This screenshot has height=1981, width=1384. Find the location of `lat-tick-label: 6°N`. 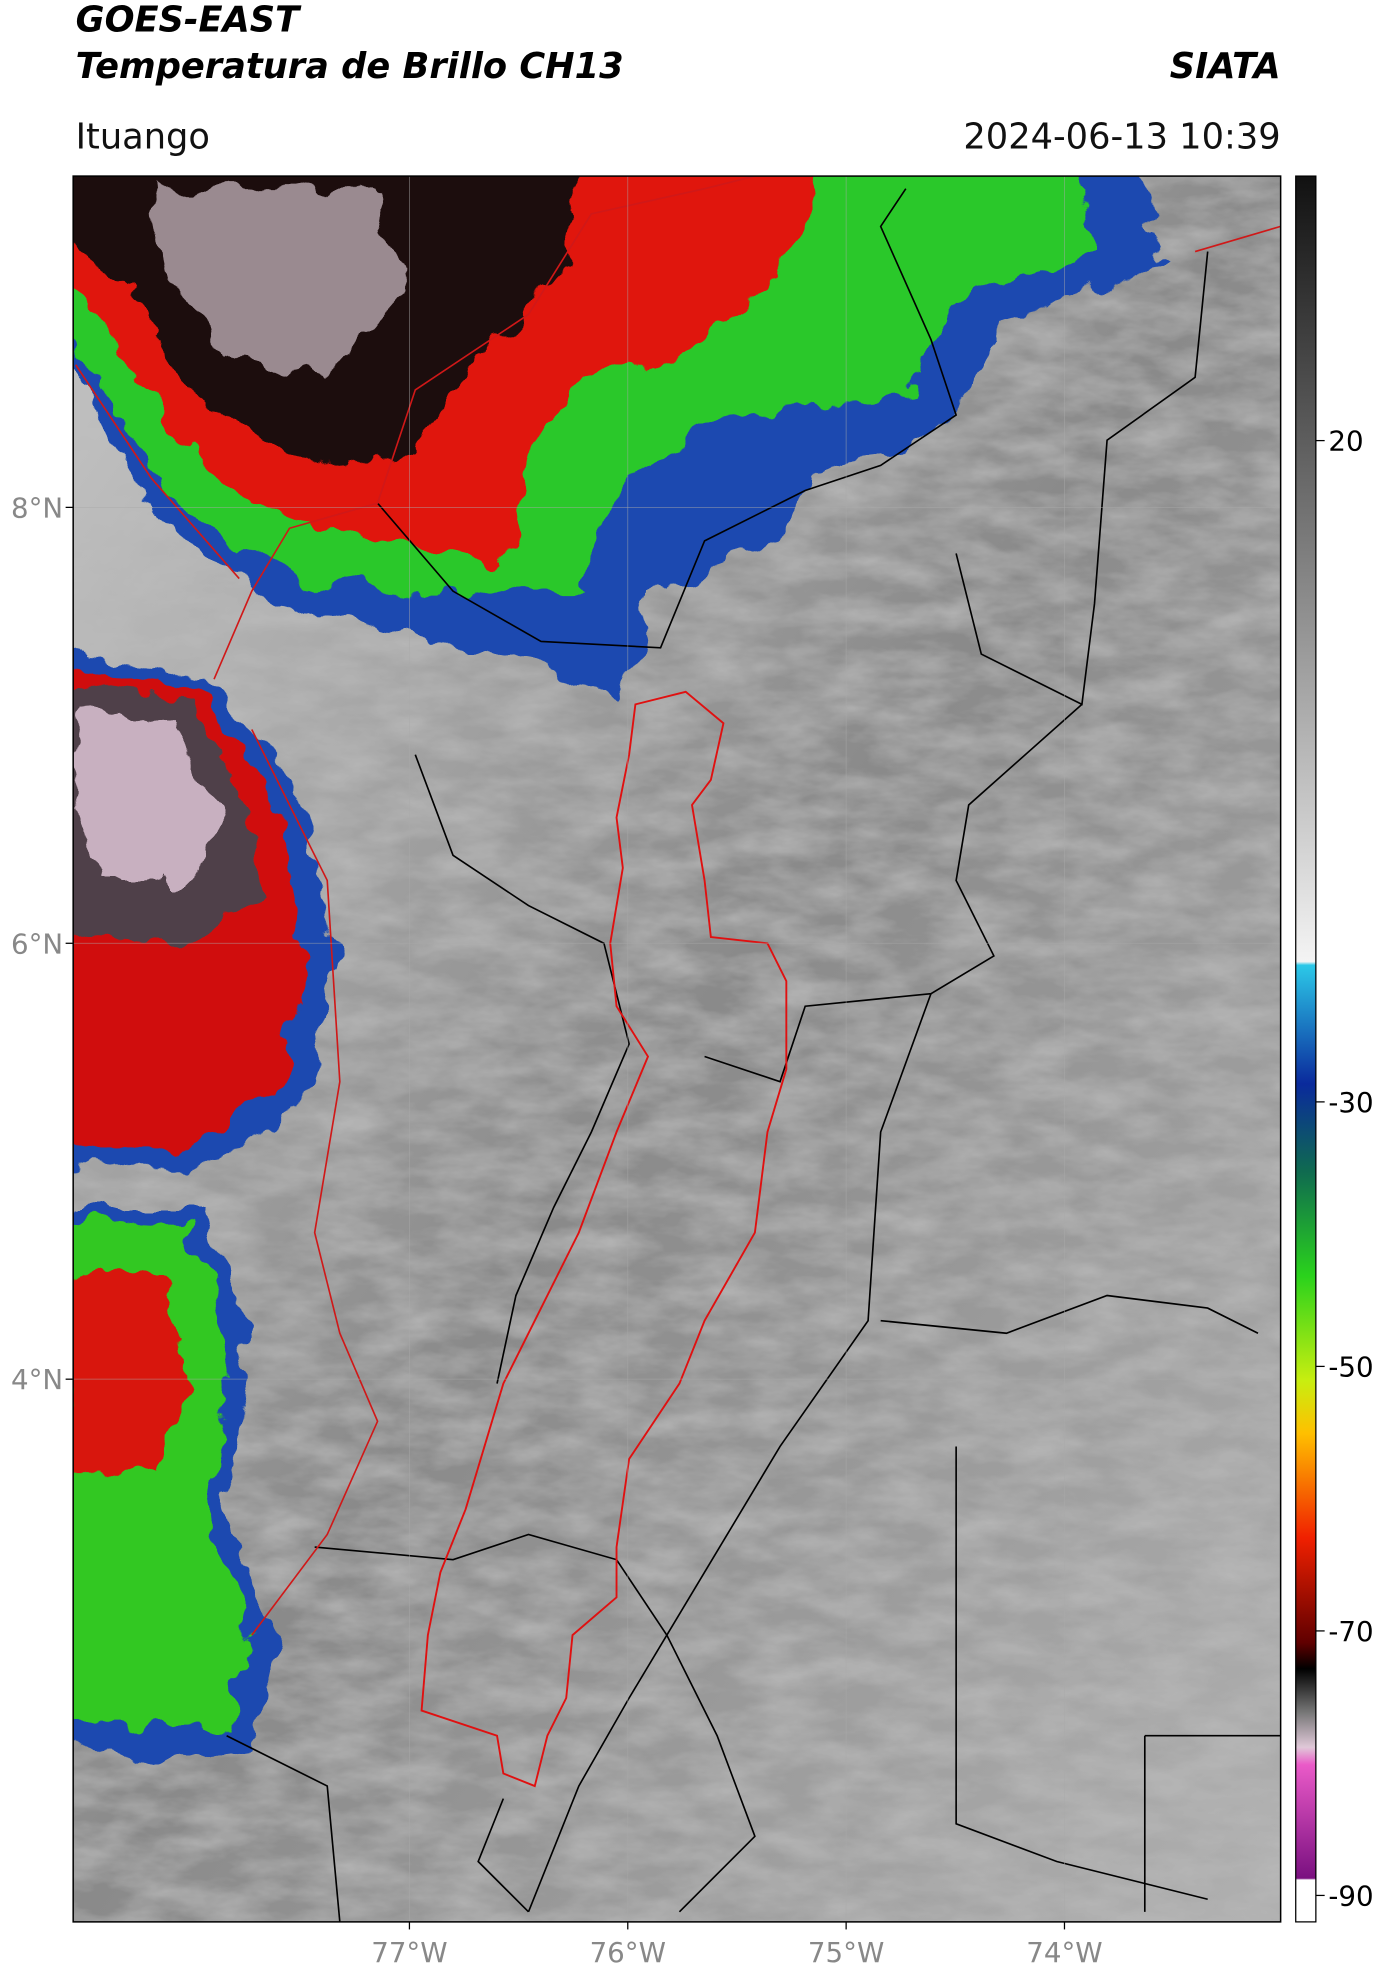

lat-tick-label: 6°N is located at coordinates (37, 943).